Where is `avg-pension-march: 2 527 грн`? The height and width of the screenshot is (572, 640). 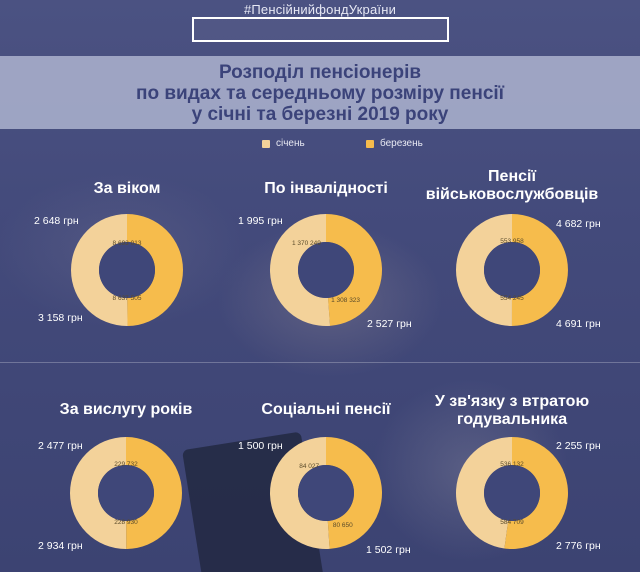 avg-pension-march: 2 527 грн is located at coordinates (389, 324).